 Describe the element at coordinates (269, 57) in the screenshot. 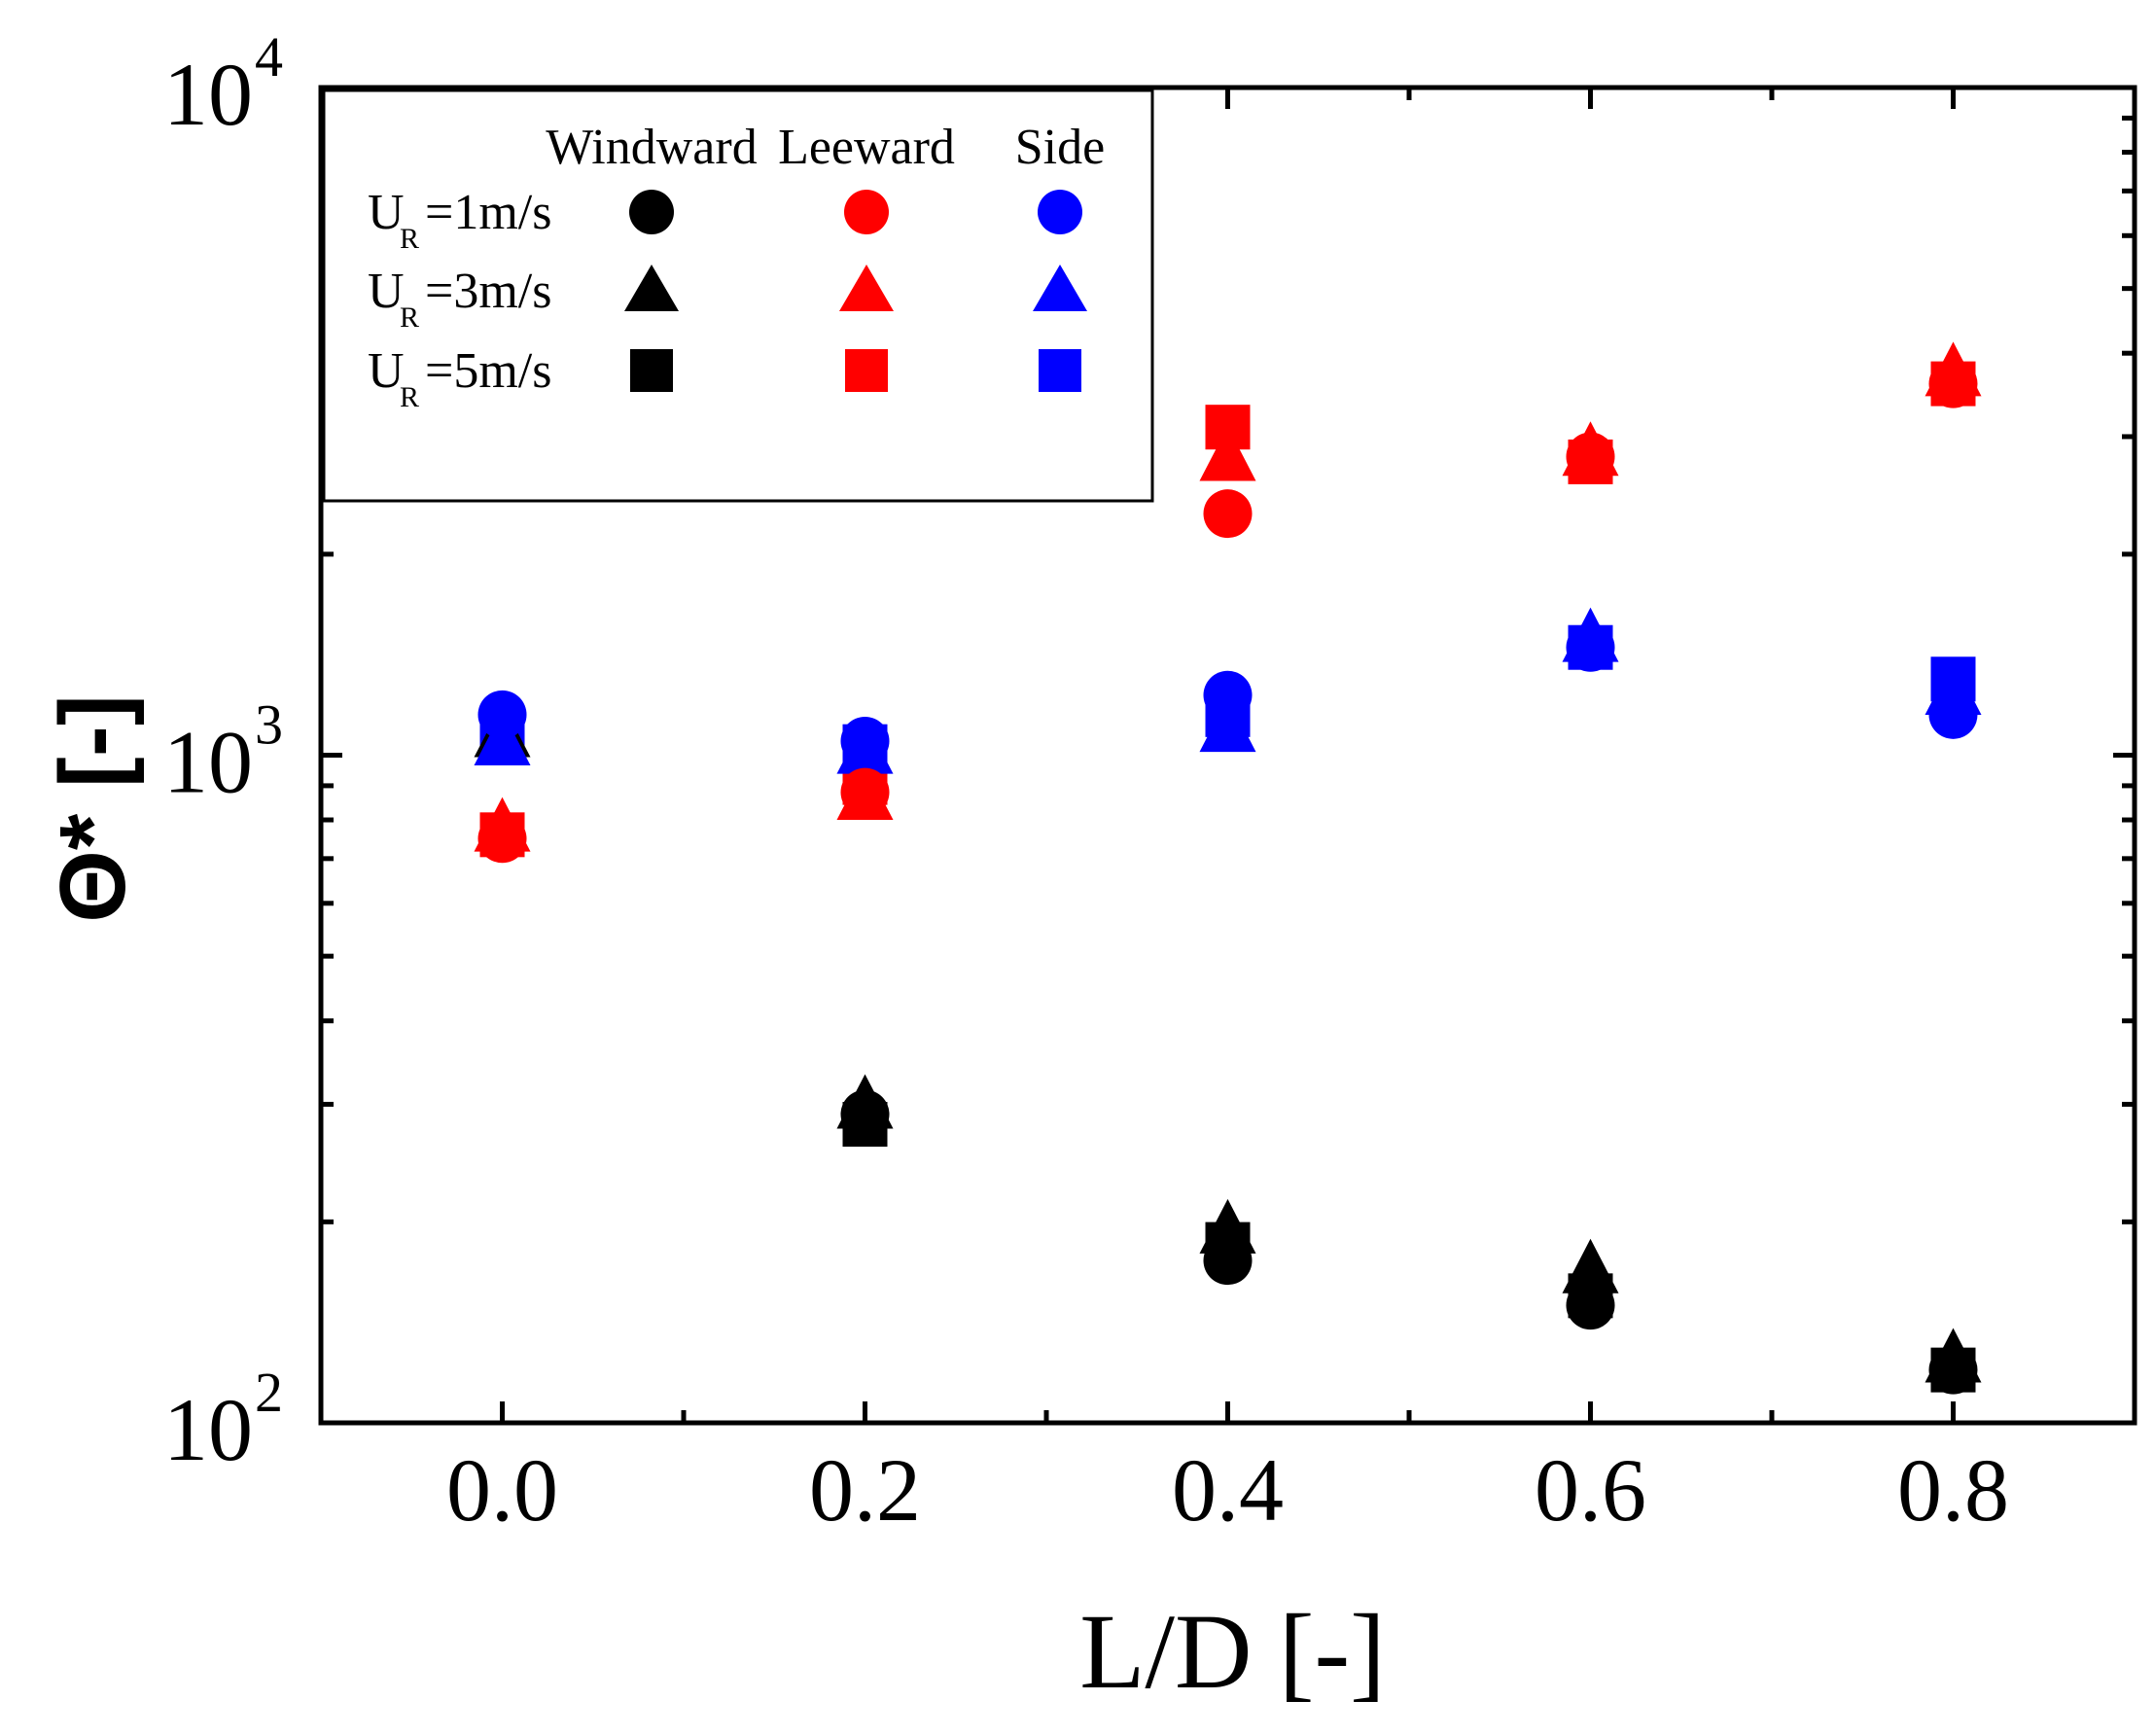

I see `y-tick-label-exponent: 4` at that location.